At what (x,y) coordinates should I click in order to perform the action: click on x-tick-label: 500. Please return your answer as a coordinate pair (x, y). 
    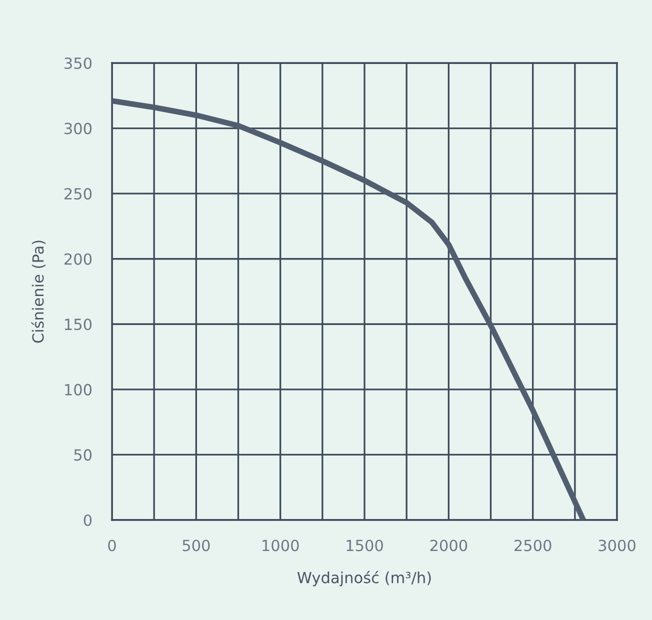
    Looking at the image, I should click on (196, 546).